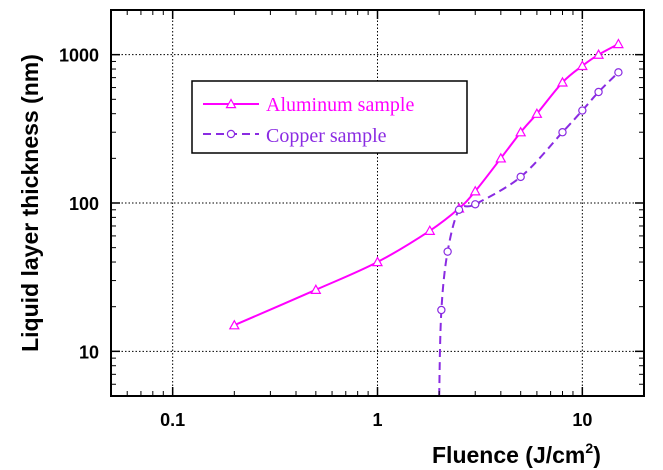 The height and width of the screenshot is (470, 663). I want to click on legend-marker-copper, so click(231, 134).